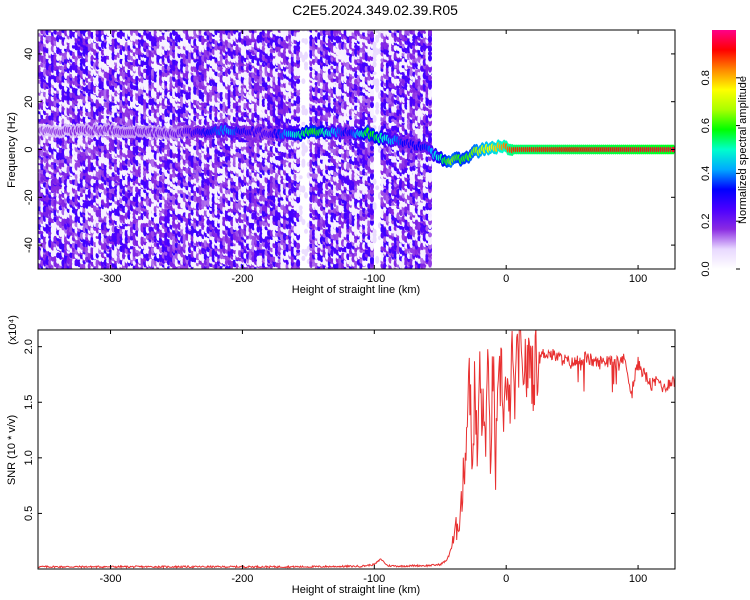  What do you see at coordinates (375, 10) in the screenshot?
I see `figure-title: C2E5.2024.349.02.39.R05` at bounding box center [375, 10].